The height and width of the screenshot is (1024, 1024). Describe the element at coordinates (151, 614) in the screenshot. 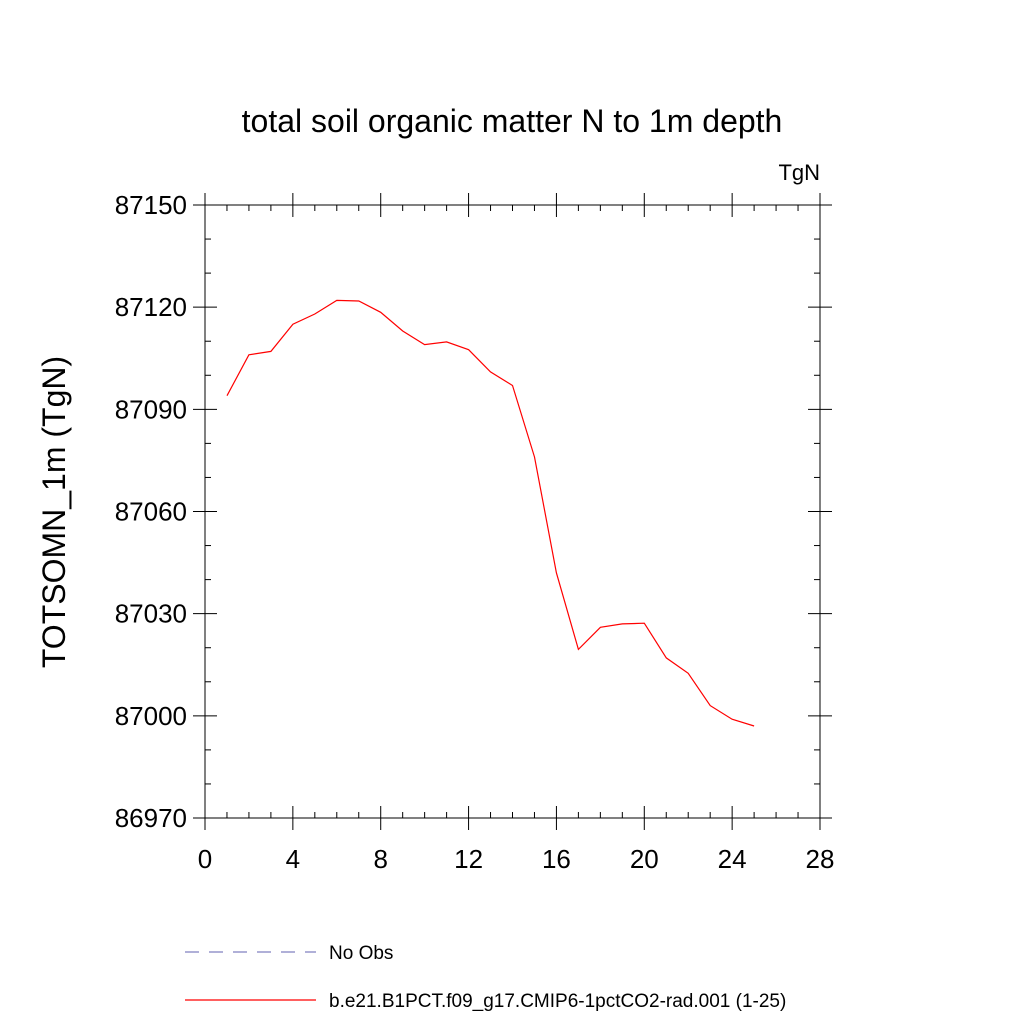

I see `y-tick-label: 87030` at that location.